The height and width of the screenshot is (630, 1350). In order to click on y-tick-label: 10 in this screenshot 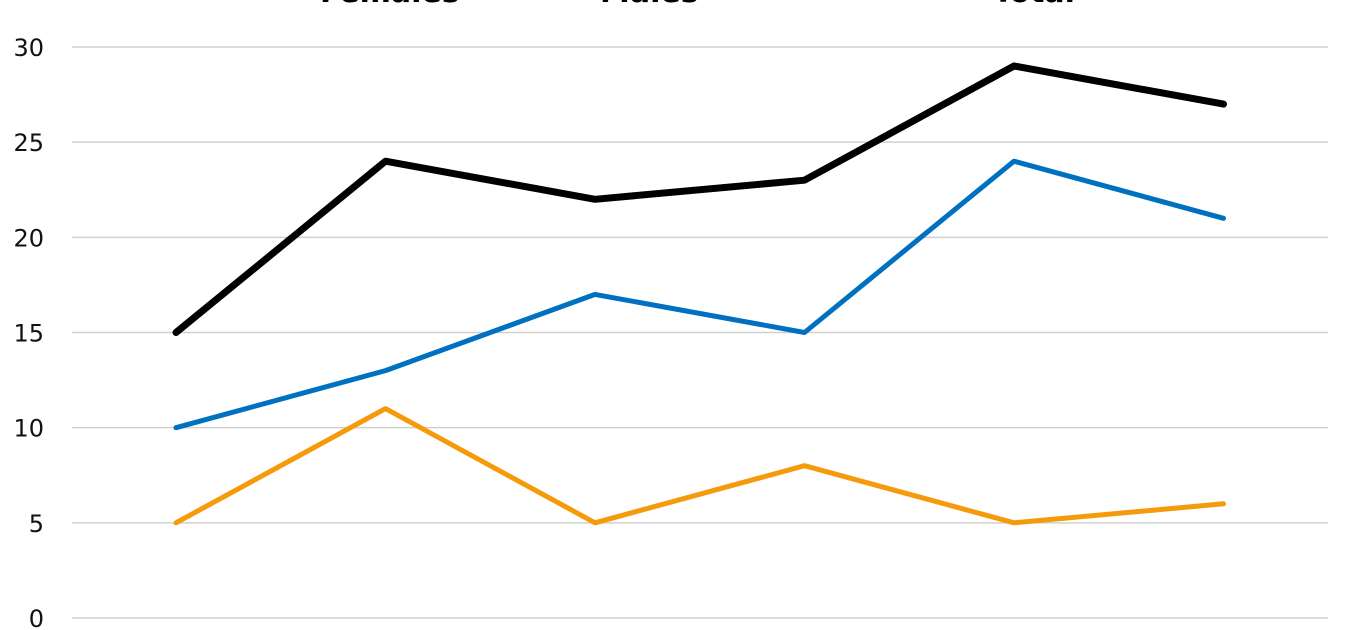, I will do `click(28, 429)`.